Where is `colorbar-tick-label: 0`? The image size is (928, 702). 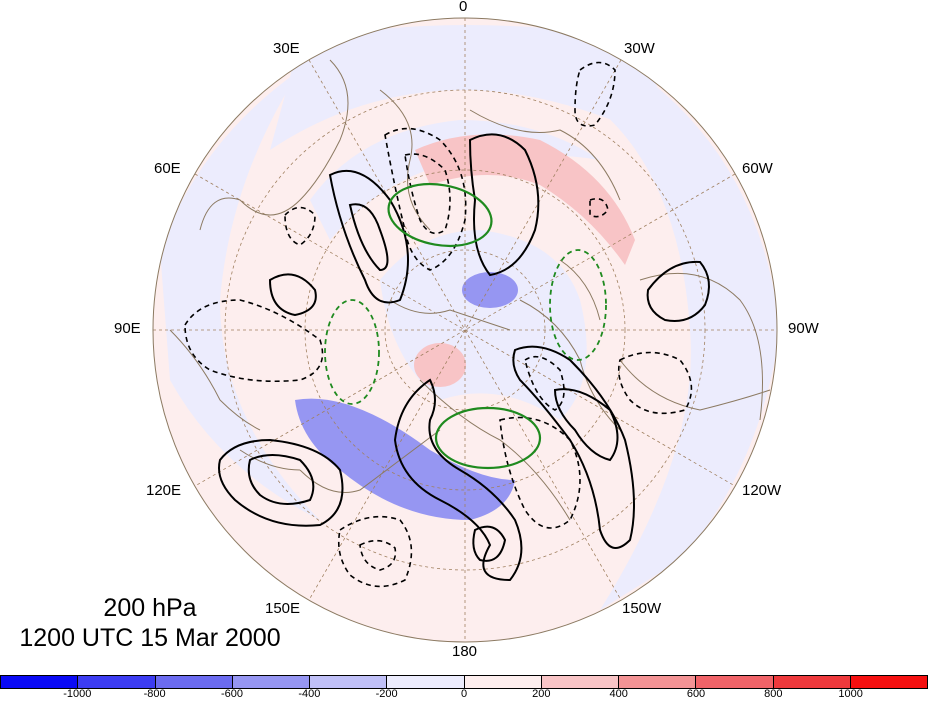
colorbar-tick-label: 0 is located at coordinates (464, 694).